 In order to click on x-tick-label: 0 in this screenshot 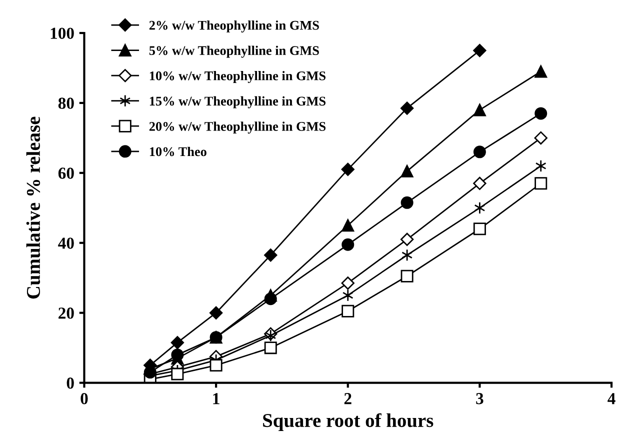, I will do `click(84, 398)`.